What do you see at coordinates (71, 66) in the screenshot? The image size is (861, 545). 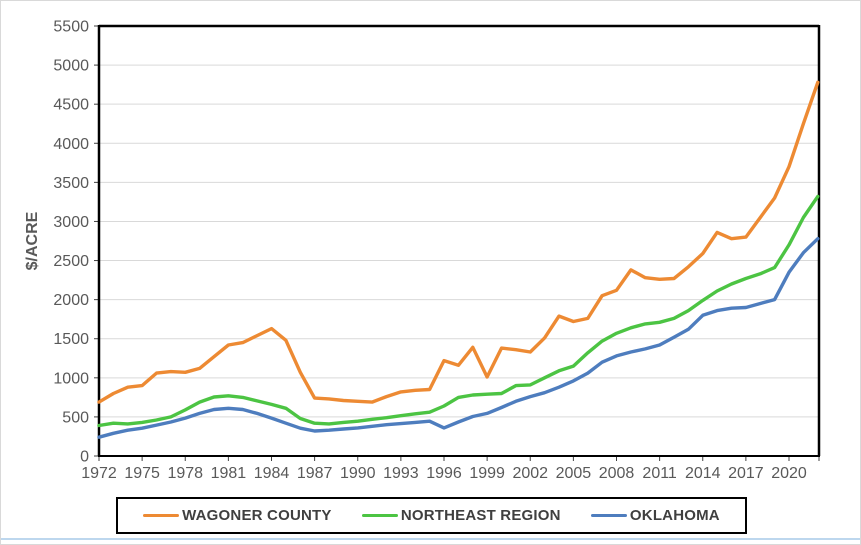 I see `y-tick-label: 5000` at bounding box center [71, 66].